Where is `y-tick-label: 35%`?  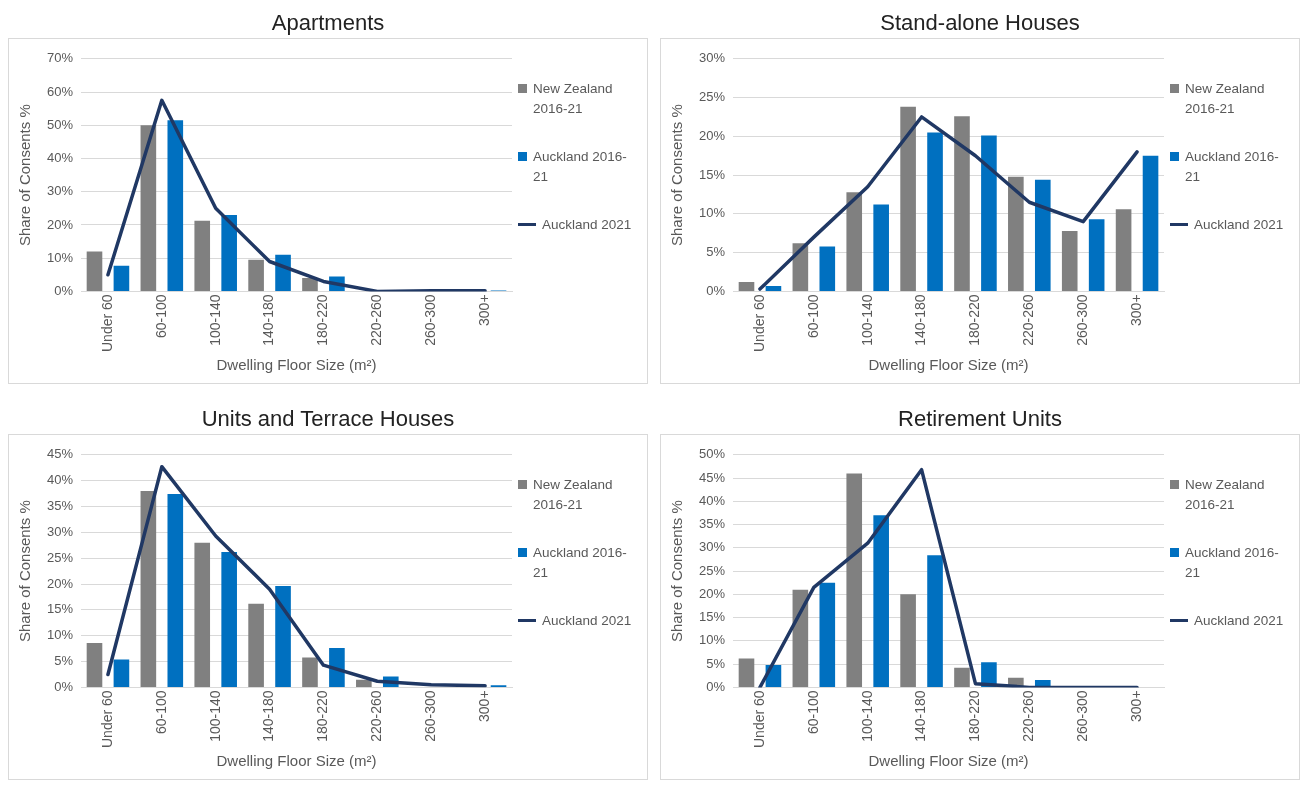 y-tick-label: 35% is located at coordinates (712, 524).